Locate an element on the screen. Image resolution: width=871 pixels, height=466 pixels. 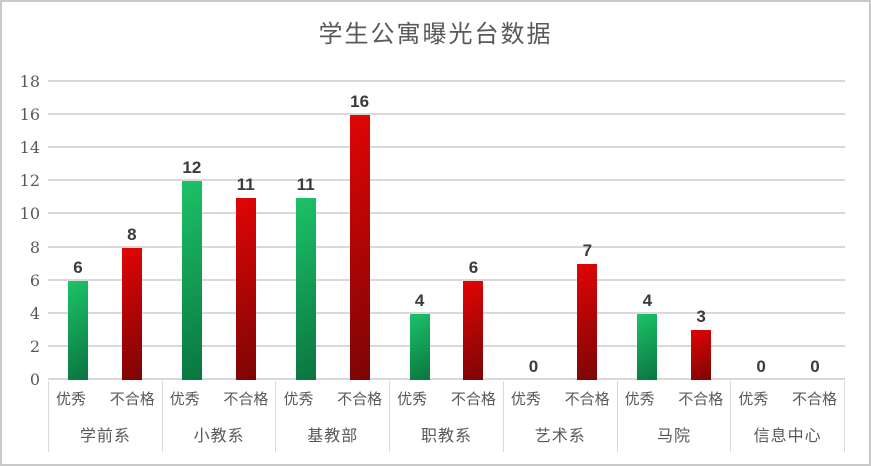
x-axis-group-cell: 优秀 不合格 学前系 is located at coordinates (106, 416).